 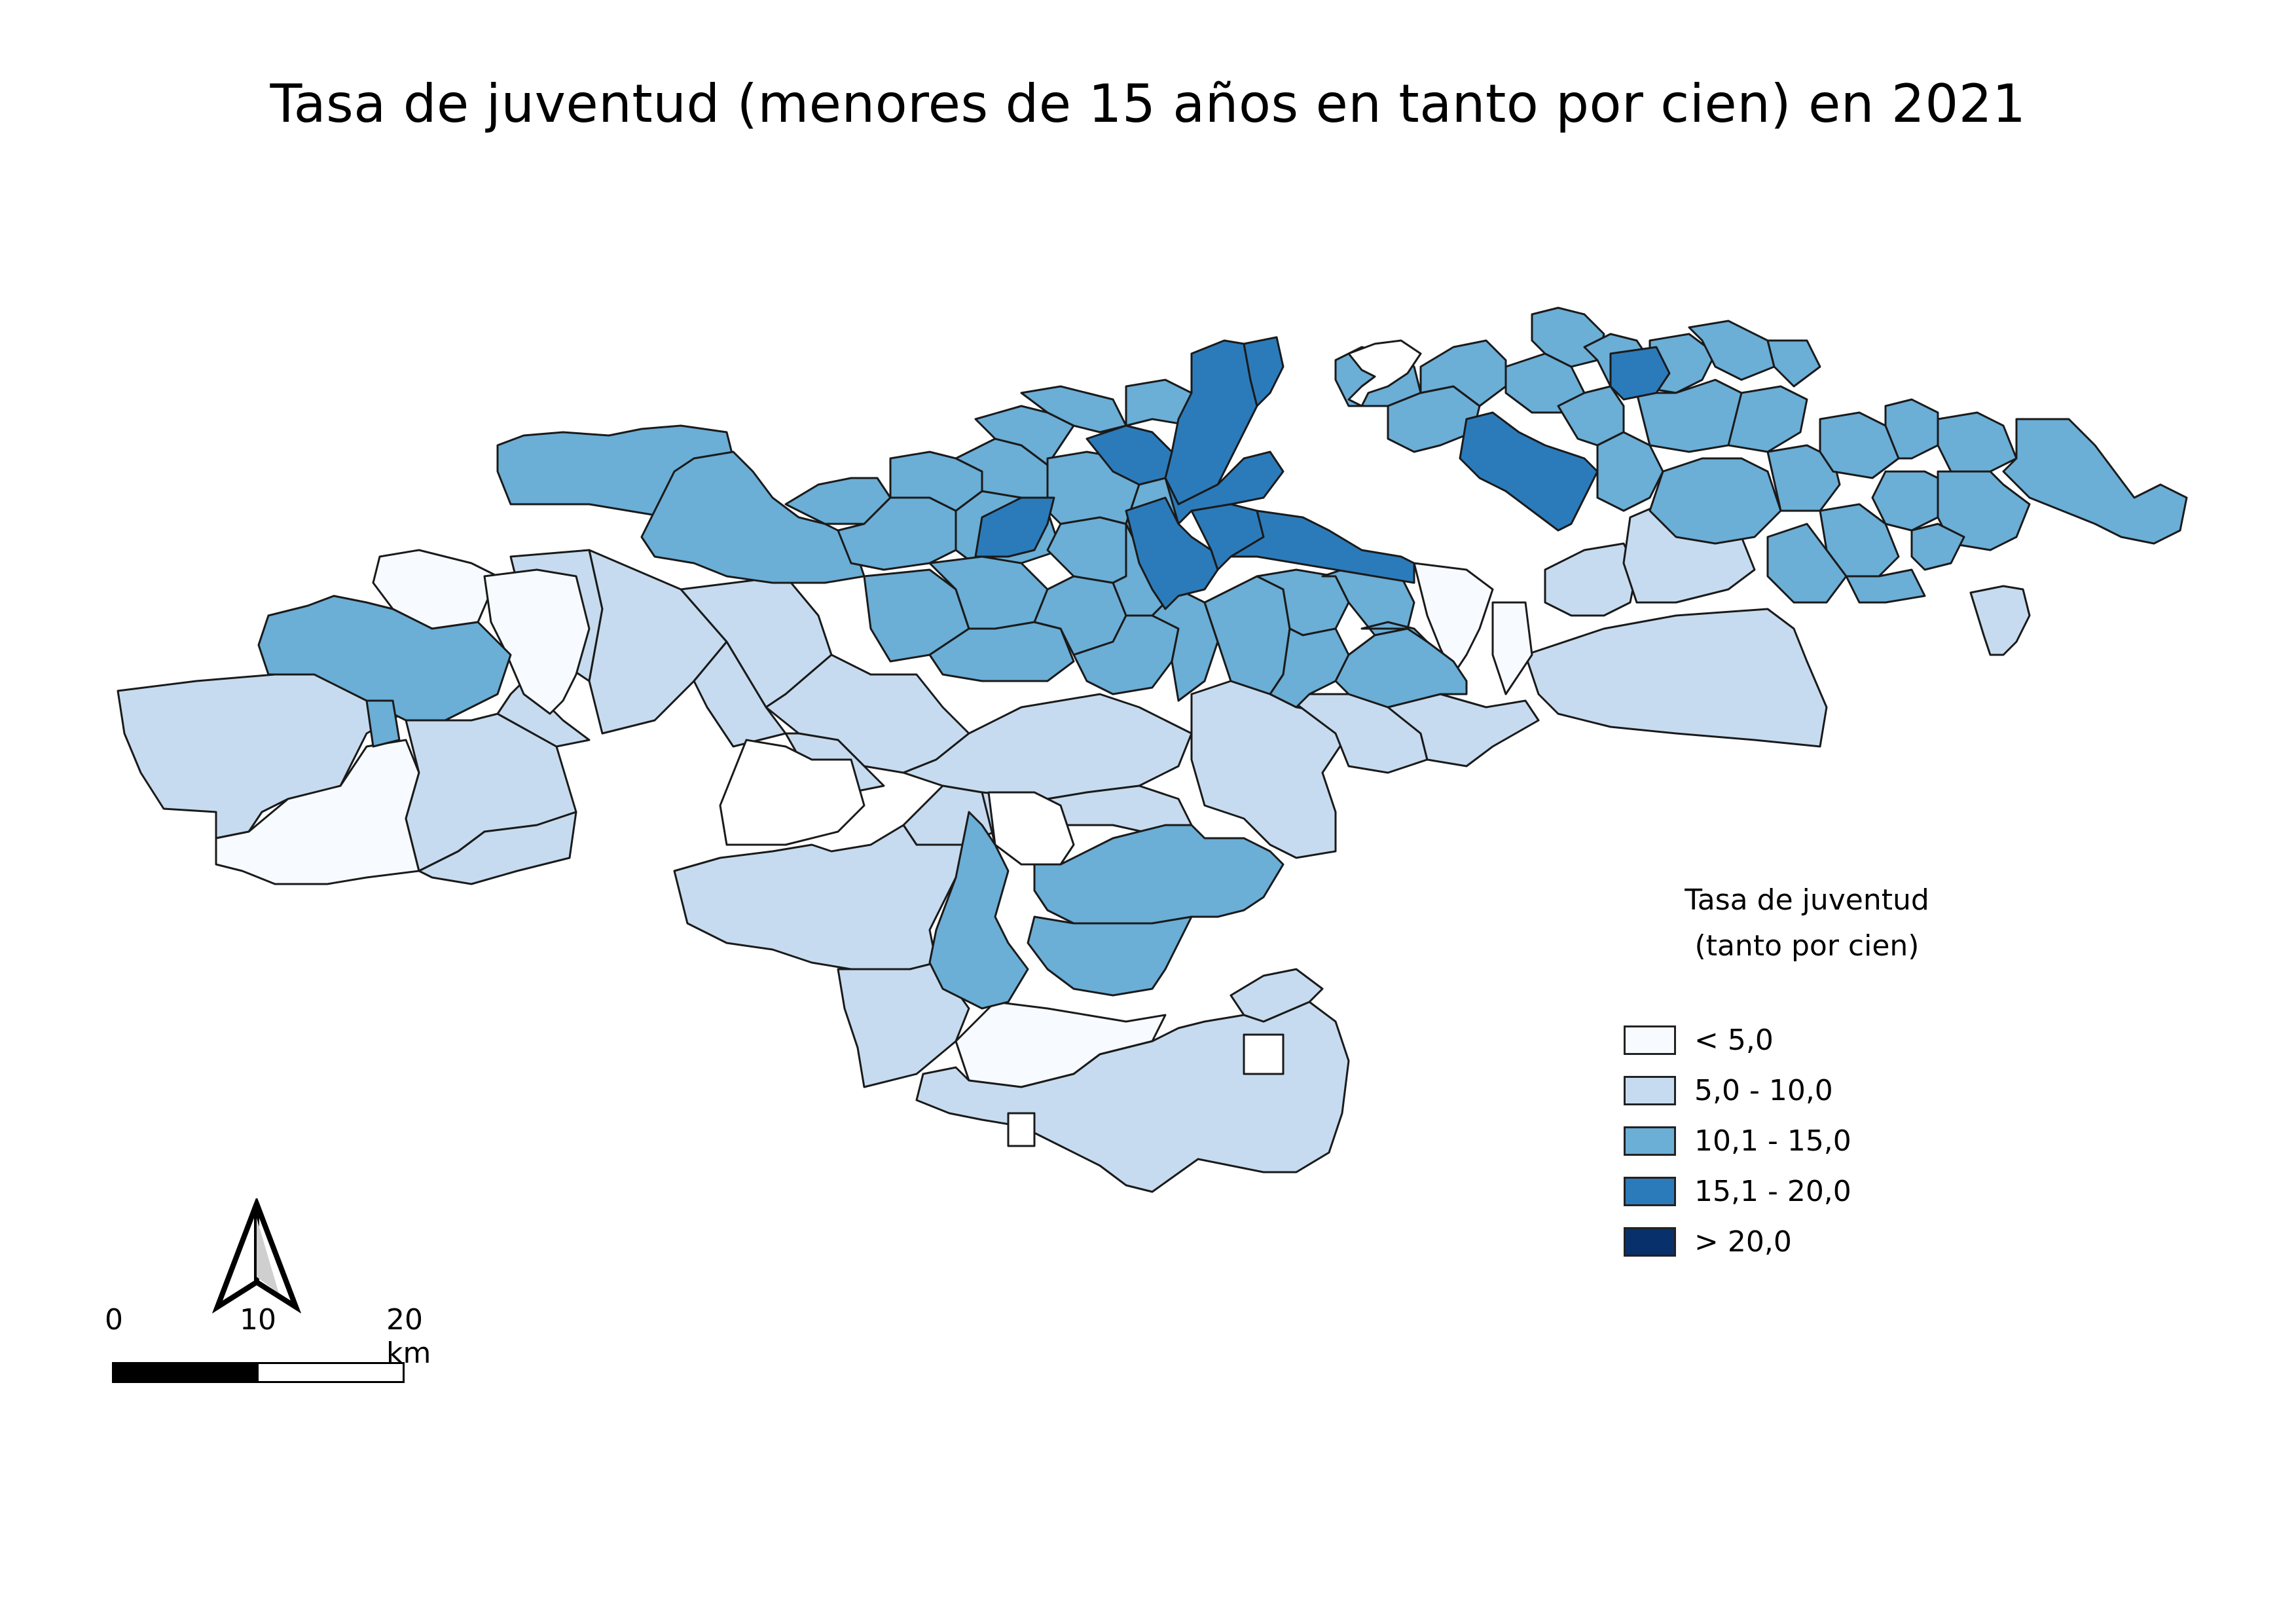 What do you see at coordinates (114, 1320) in the screenshot?
I see `scale-label-0: 0` at bounding box center [114, 1320].